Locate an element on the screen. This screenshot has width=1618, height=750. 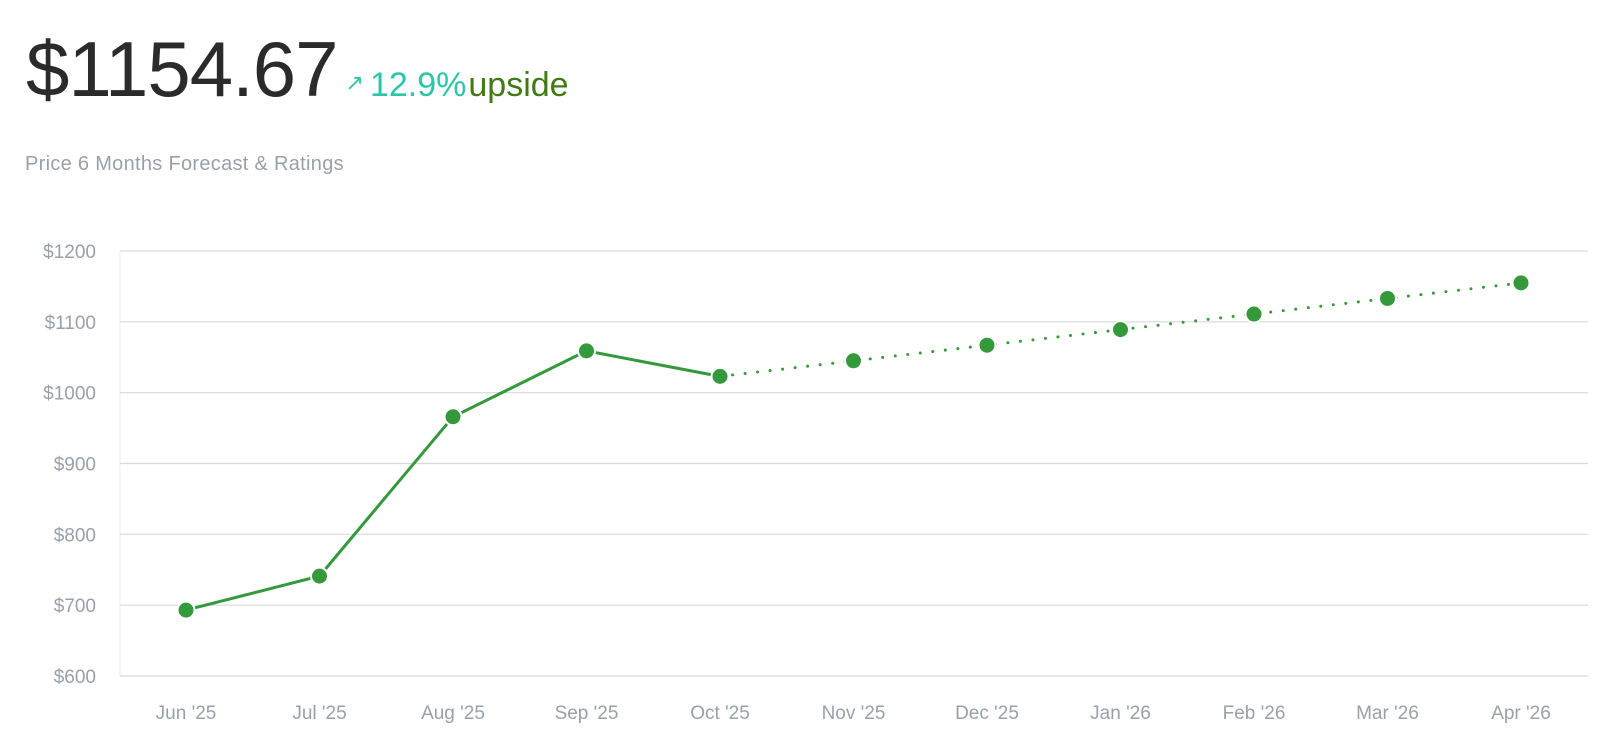
arrow-up-right-icon: ↗ is located at coordinates (354, 82).